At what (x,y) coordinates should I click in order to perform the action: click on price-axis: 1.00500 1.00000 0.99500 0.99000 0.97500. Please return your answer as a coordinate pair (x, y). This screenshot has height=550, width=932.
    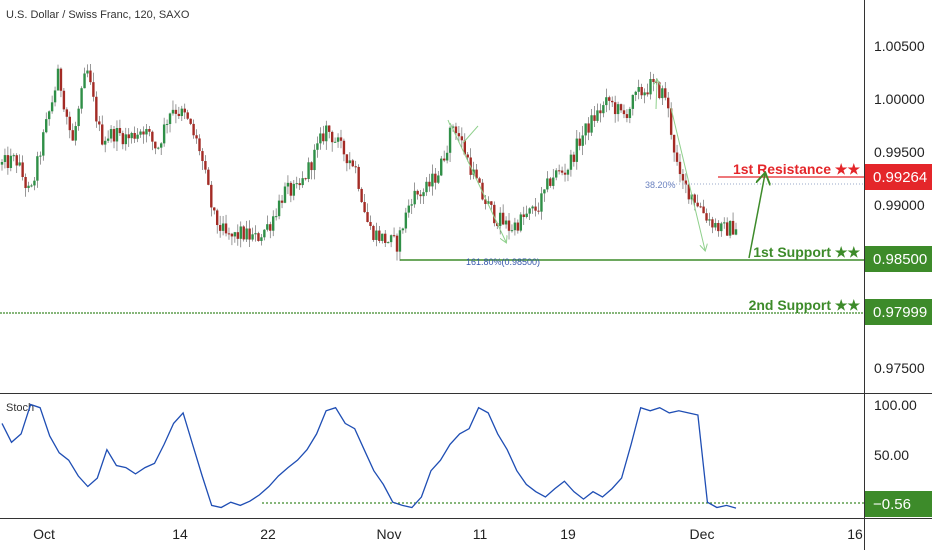
    Looking at the image, I should click on (899, 207).